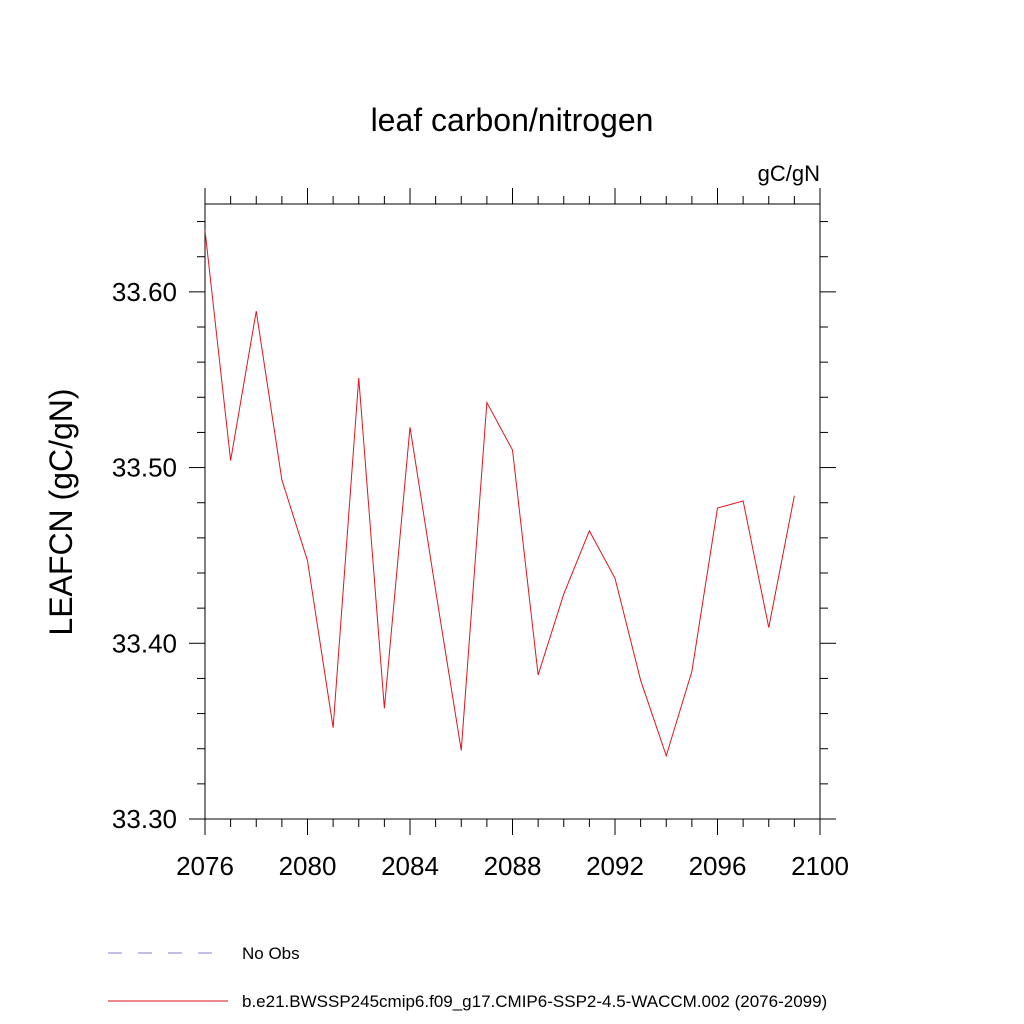  What do you see at coordinates (271, 953) in the screenshot?
I see `legend-label-no-obs: No Obs` at bounding box center [271, 953].